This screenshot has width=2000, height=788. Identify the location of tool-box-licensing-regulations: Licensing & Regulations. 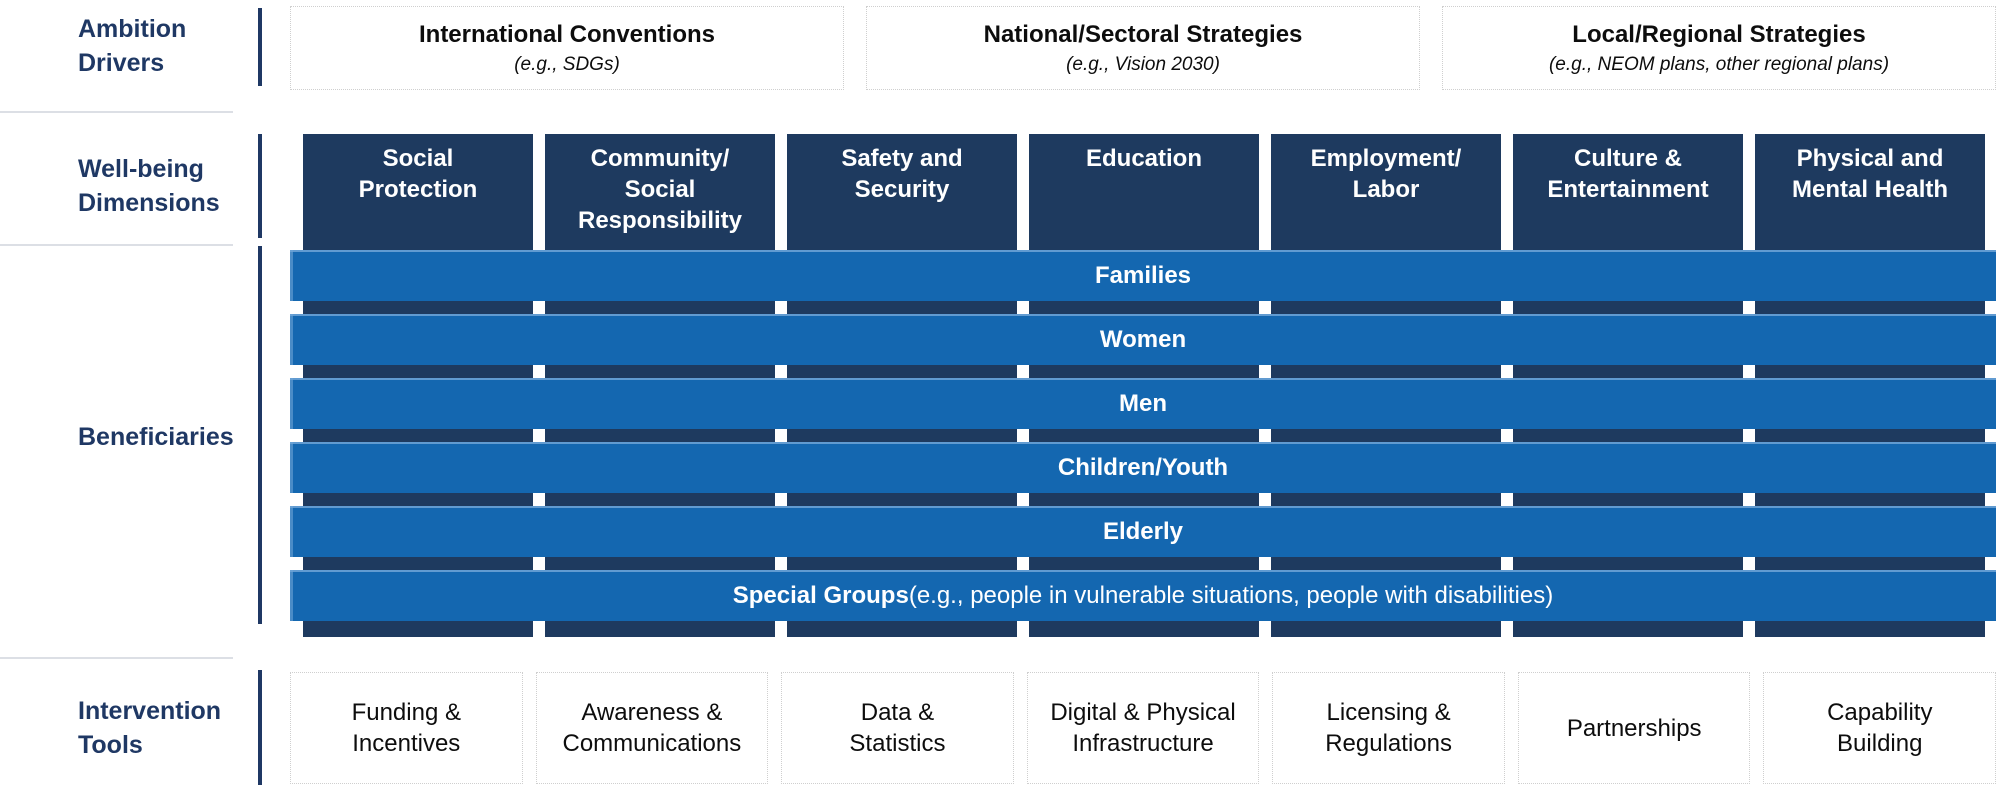
(1388, 728).